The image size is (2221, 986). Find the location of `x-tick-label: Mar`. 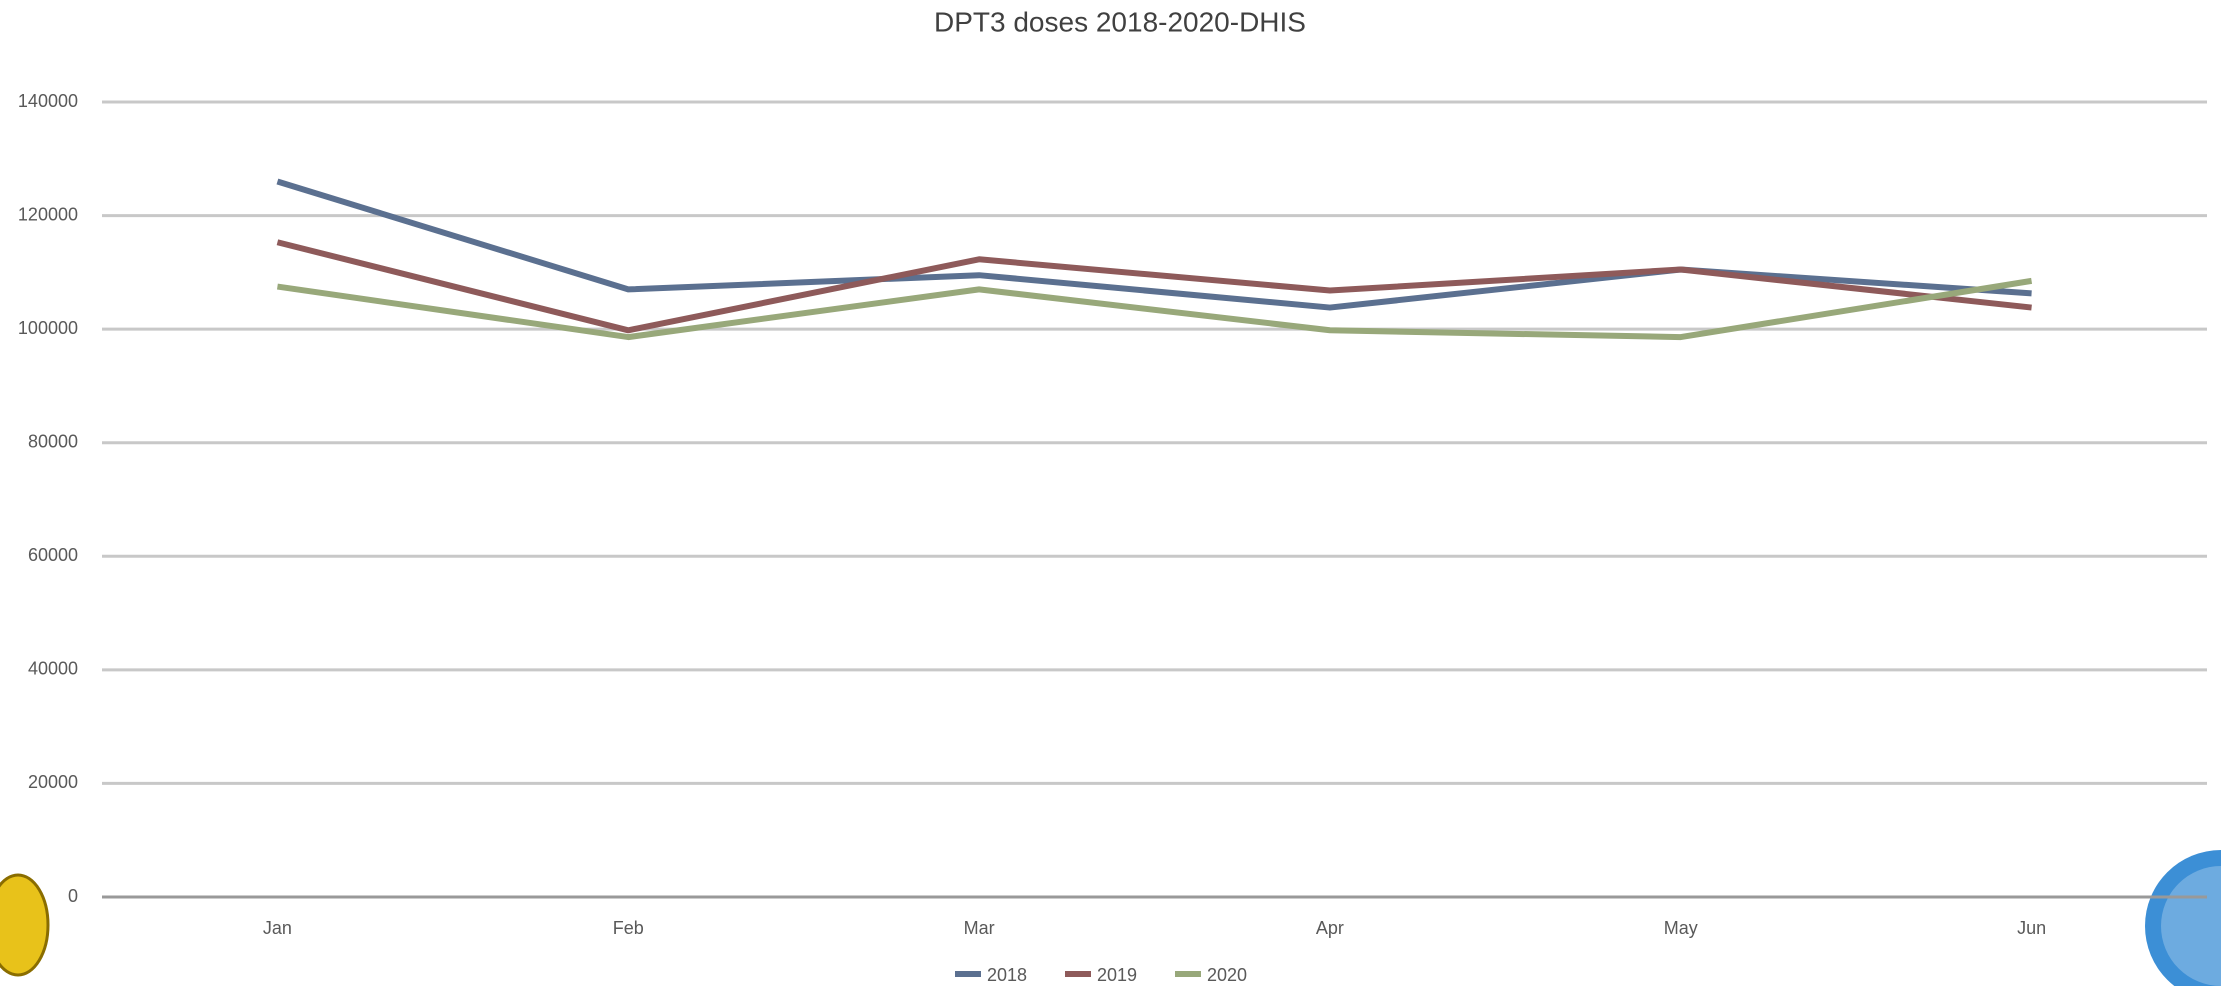

x-tick-label: Mar is located at coordinates (979, 928).